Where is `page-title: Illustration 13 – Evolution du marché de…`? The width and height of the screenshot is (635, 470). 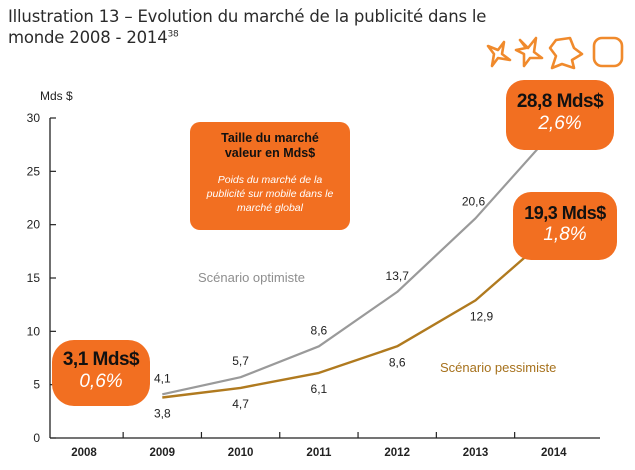 page-title: Illustration 13 – Evolution du marché de… is located at coordinates (278, 27).